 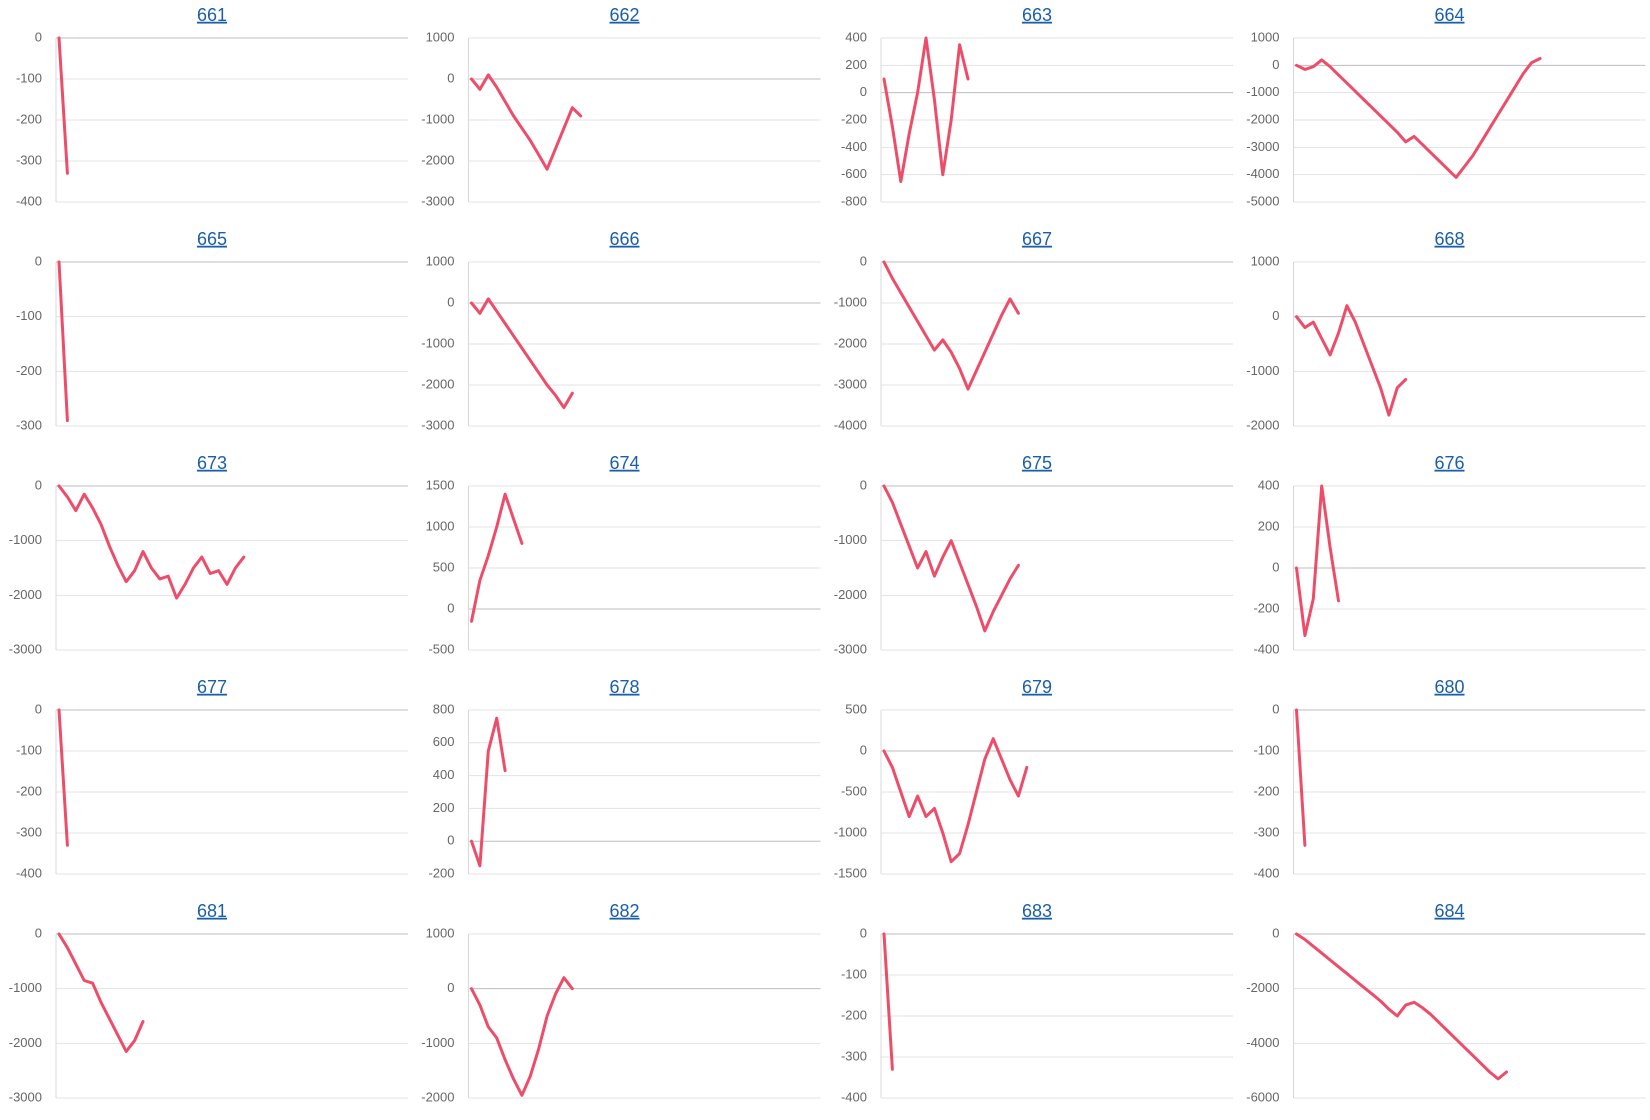 I want to click on y-tick-label: -5000, so click(x=1262, y=200).